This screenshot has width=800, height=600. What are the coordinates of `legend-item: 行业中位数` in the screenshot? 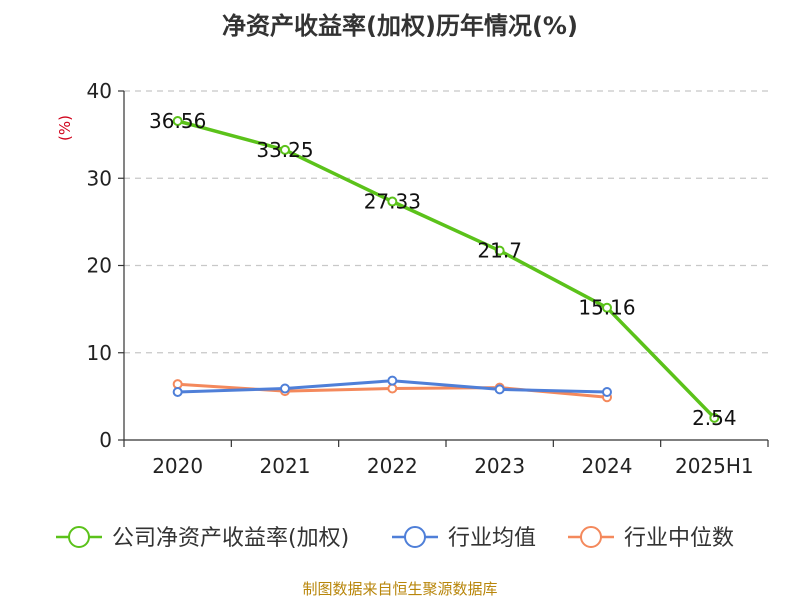 It's located at (651, 538).